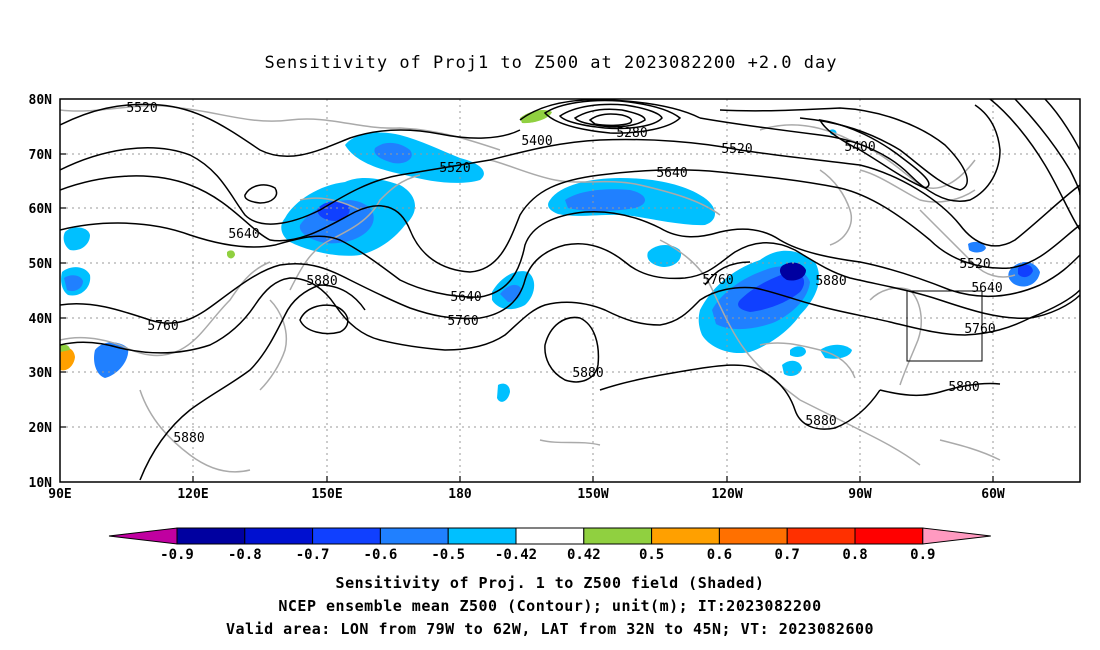 This screenshot has width=1100, height=650. I want to click on lon-tick-label: 150W, so click(592, 494).